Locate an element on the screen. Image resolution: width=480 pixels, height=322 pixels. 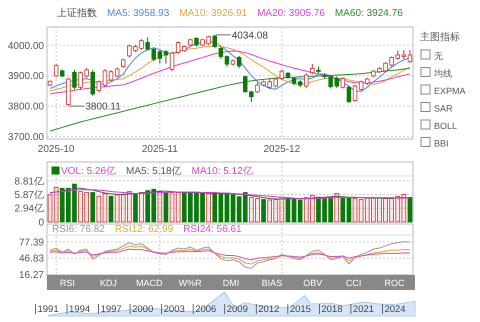
y-tick-label: 4000.00 is located at coordinates (26, 46).